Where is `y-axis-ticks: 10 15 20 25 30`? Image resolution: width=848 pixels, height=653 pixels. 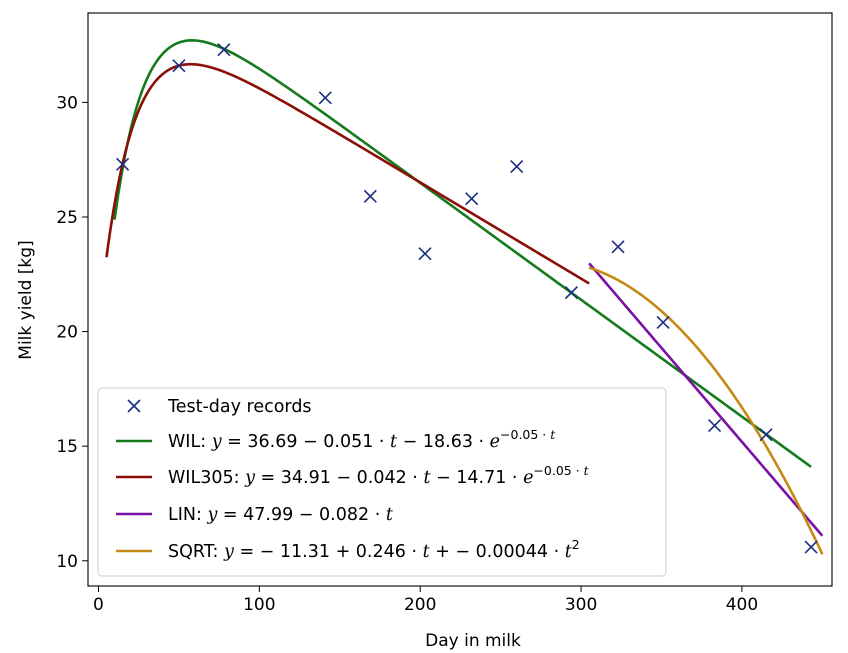
y-axis-ticks: 10 15 20 25 30 is located at coordinates (72, 332).